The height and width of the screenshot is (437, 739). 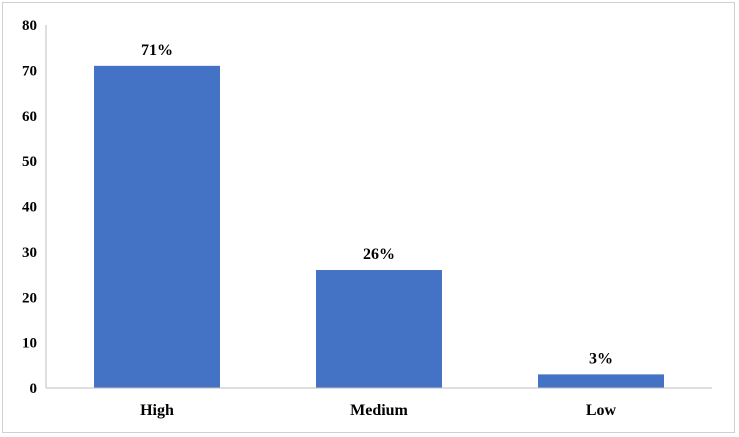 I want to click on data-label-high: 71%, so click(x=157, y=50).